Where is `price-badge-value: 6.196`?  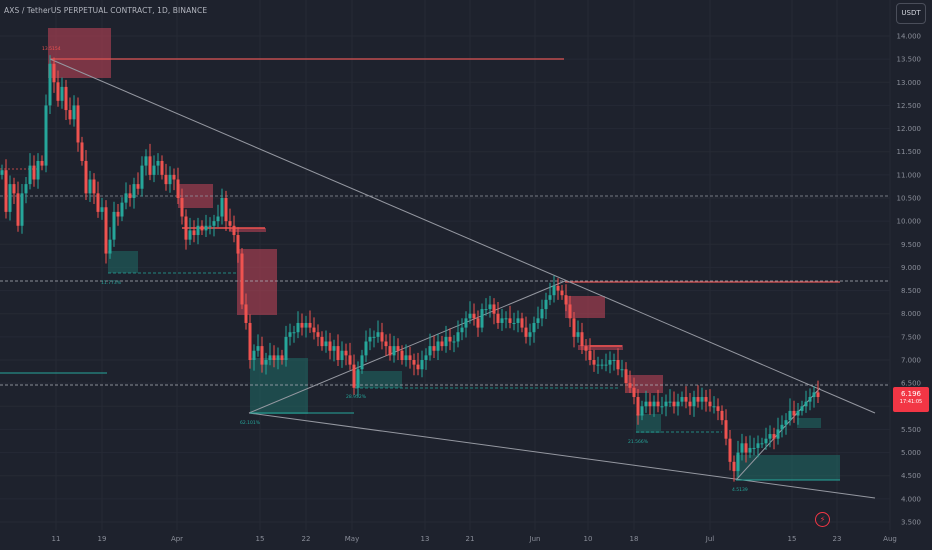
price-badge-value: 6.196 is located at coordinates (911, 394).